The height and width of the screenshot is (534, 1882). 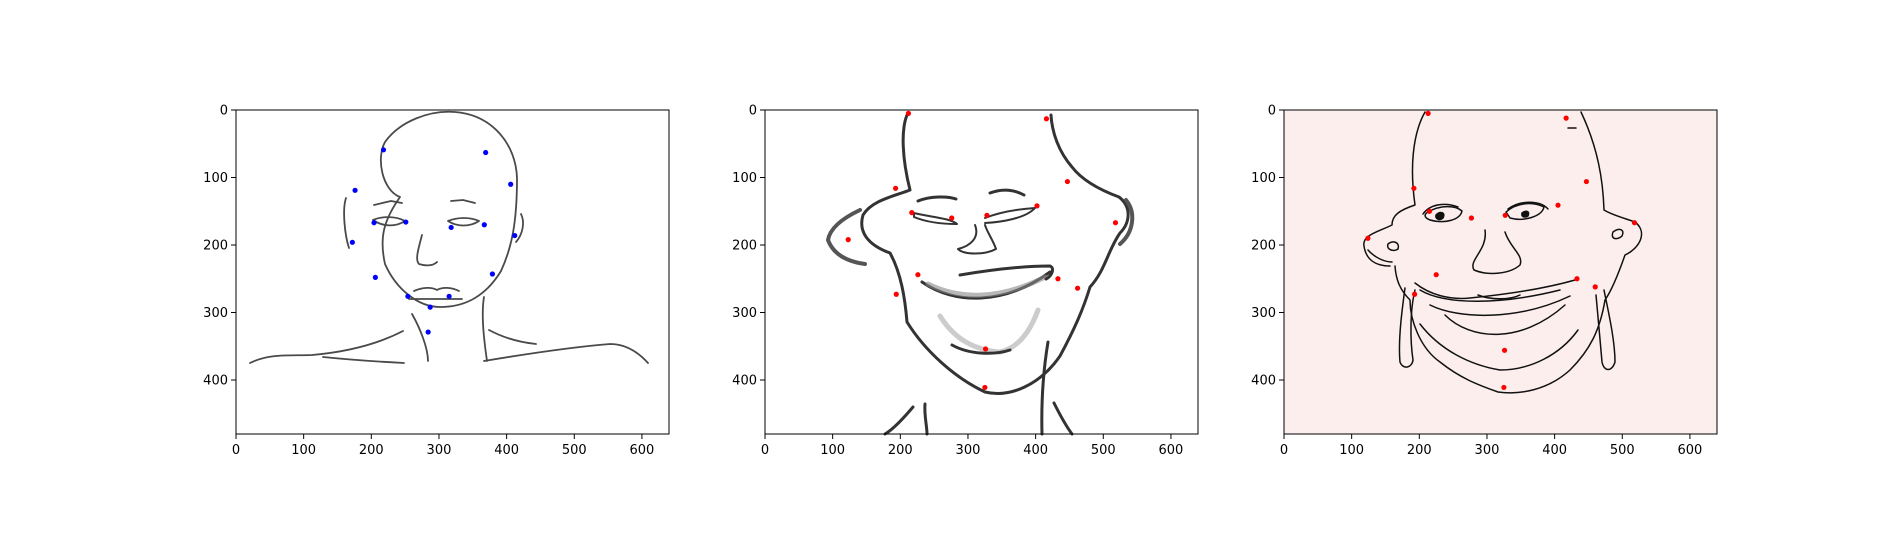 What do you see at coordinates (1503, 252) in the screenshot?
I see `face-sketch-caricature-lines` at bounding box center [1503, 252].